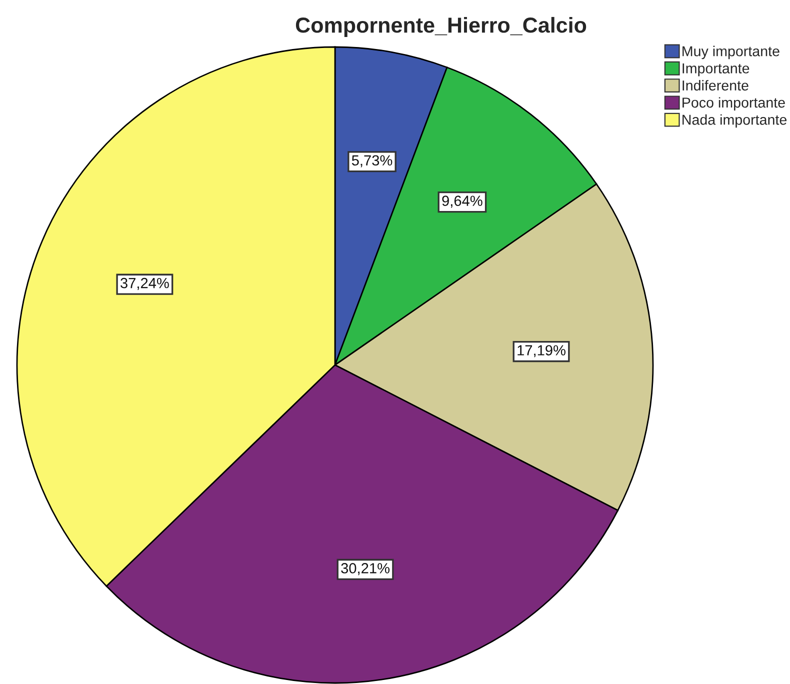 The height and width of the screenshot is (684, 790). What do you see at coordinates (716, 69) in the screenshot?
I see `legend-label: Importante` at bounding box center [716, 69].